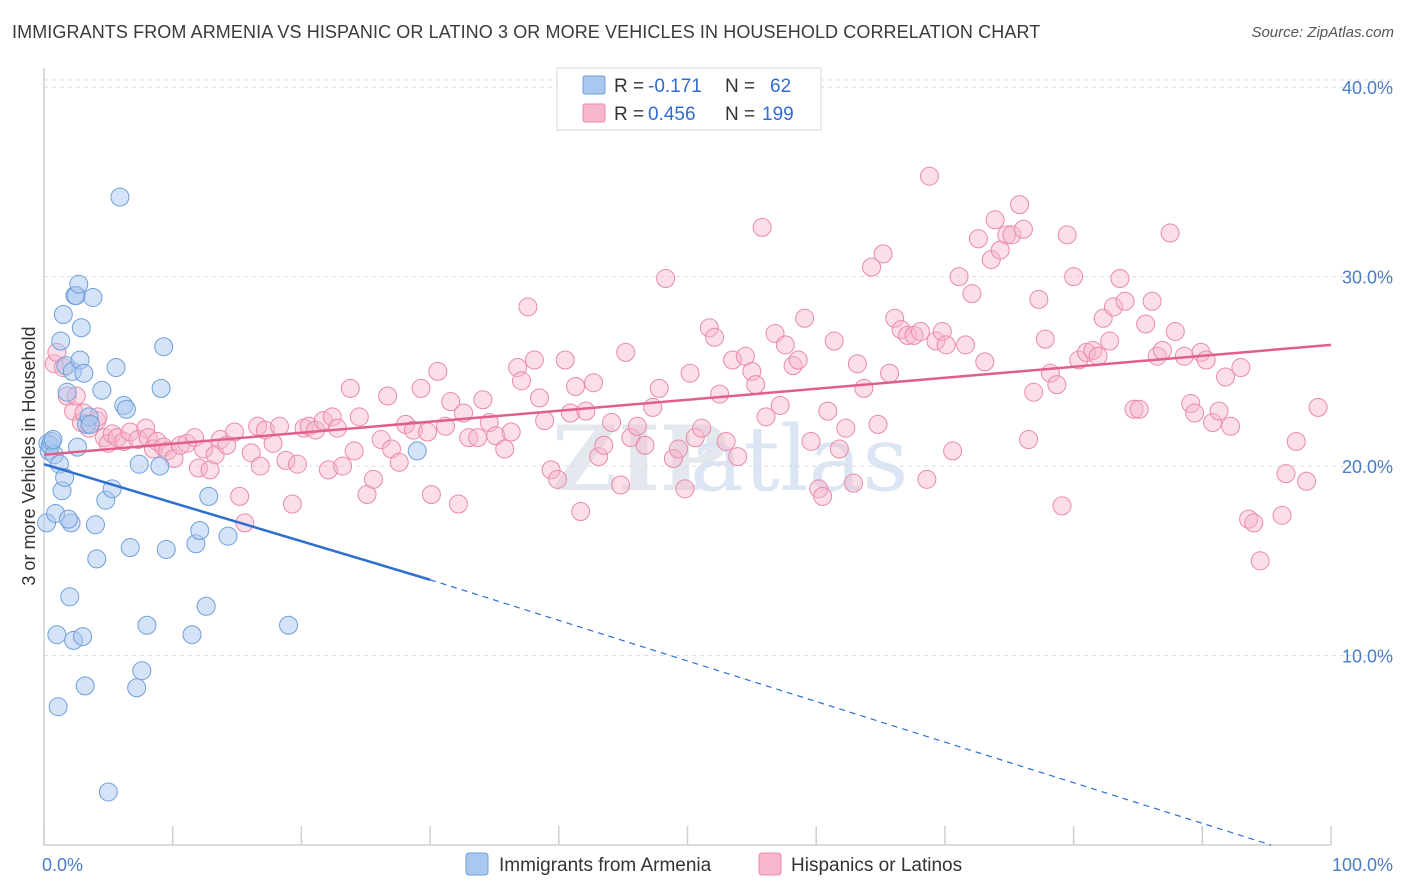 The width and height of the screenshot is (1406, 892). Describe the element at coordinates (1367, 657) in the screenshot. I see `y-tick-label: 10.0%` at that location.